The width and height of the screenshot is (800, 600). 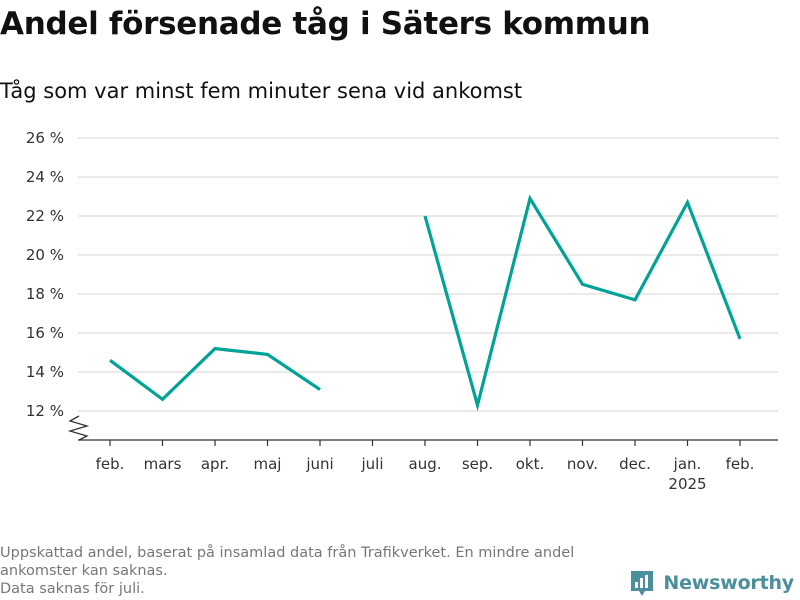 I want to click on x-tick-label: dec., so click(x=635, y=464).